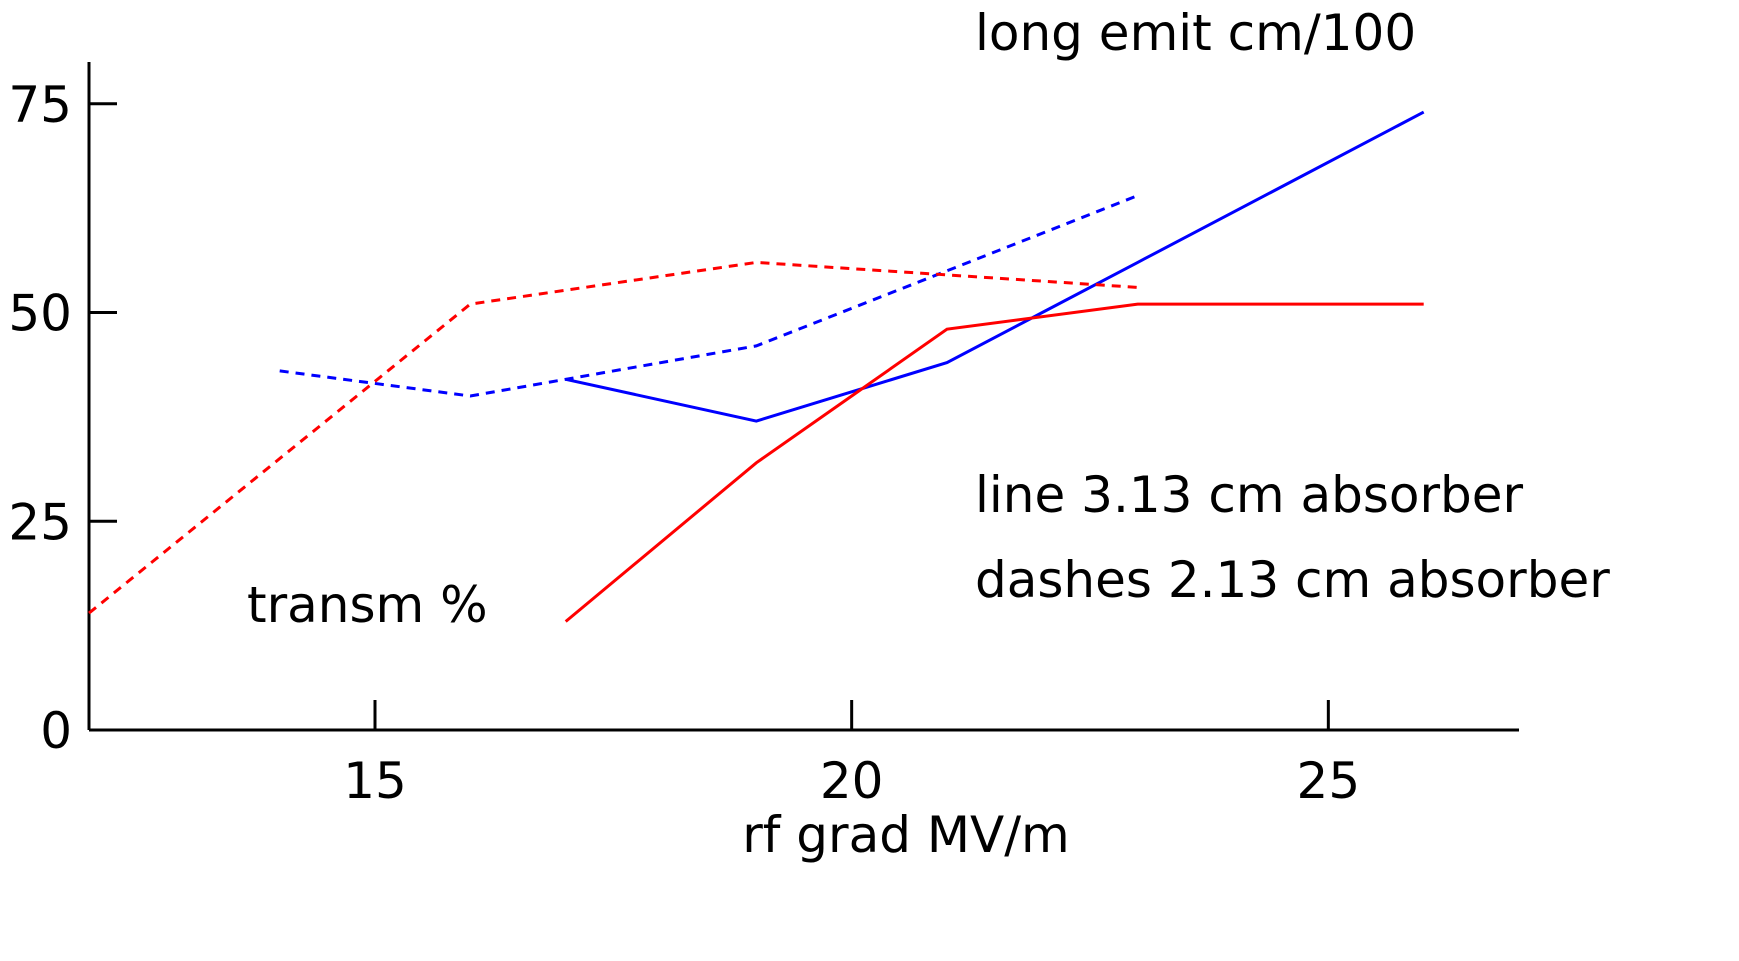 This screenshot has width=1739, height=961. I want to click on x-ticks: 15 20 25, so click(851, 755).